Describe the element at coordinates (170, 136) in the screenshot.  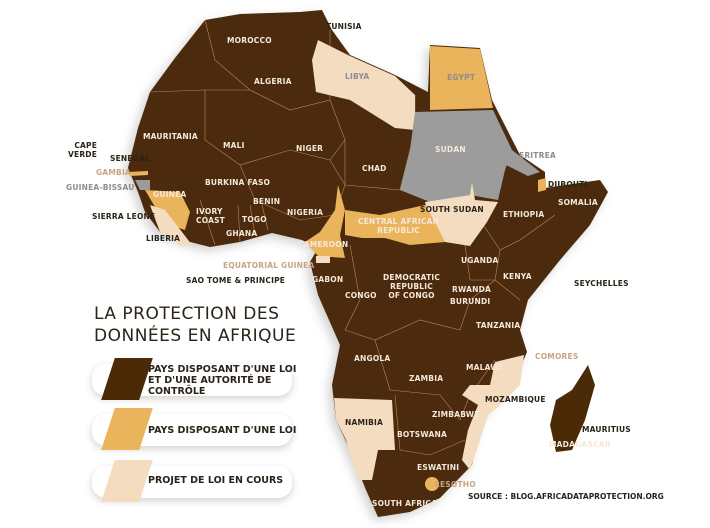
I see `label-mauritania: MAURITANIA` at that location.